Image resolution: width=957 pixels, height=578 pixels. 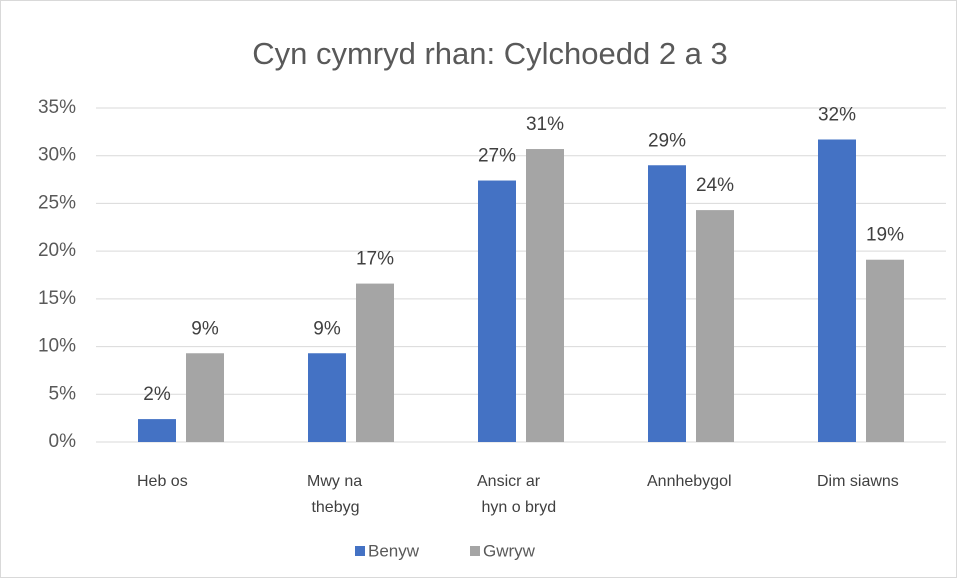 I want to click on x-tick-label: Dim siawns, so click(x=858, y=481).